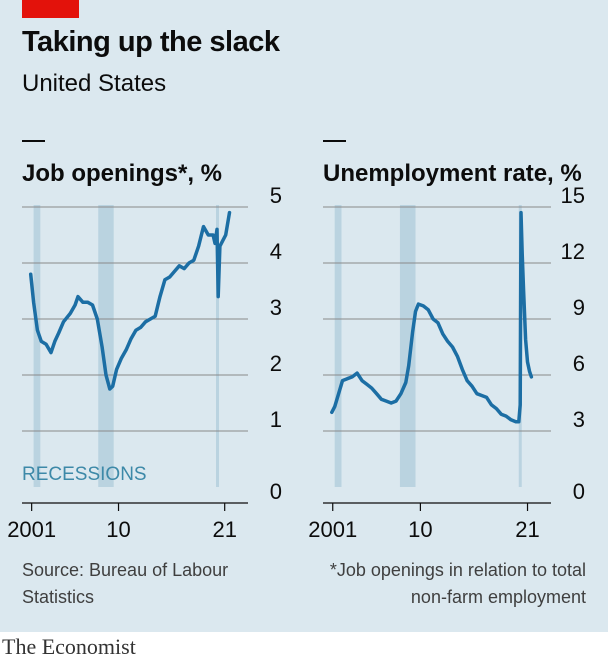 The image size is (608, 662). Describe the element at coordinates (94, 83) in the screenshot. I see `chart-subtitle: United States` at that location.